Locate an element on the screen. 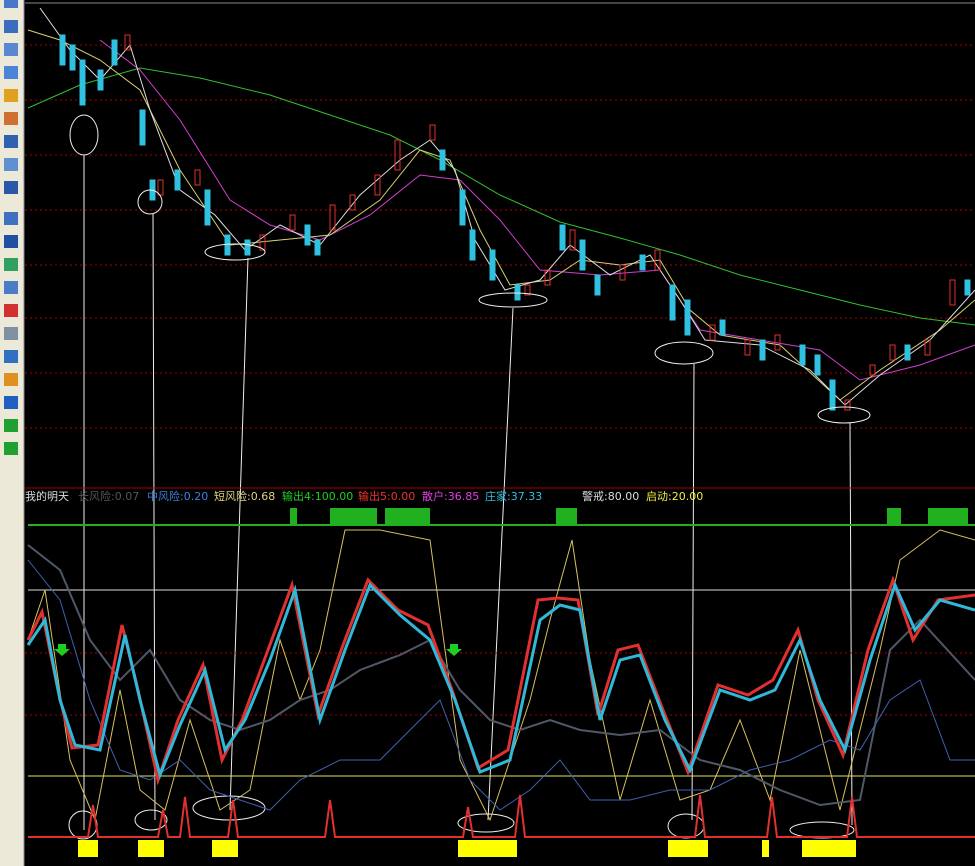 This screenshot has height=866, width=975. buy-arrows is located at coordinates (258, 650).